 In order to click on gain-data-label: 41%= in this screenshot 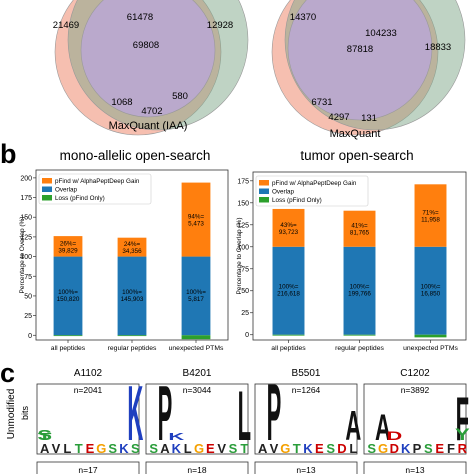, I will do `click(359, 226)`.